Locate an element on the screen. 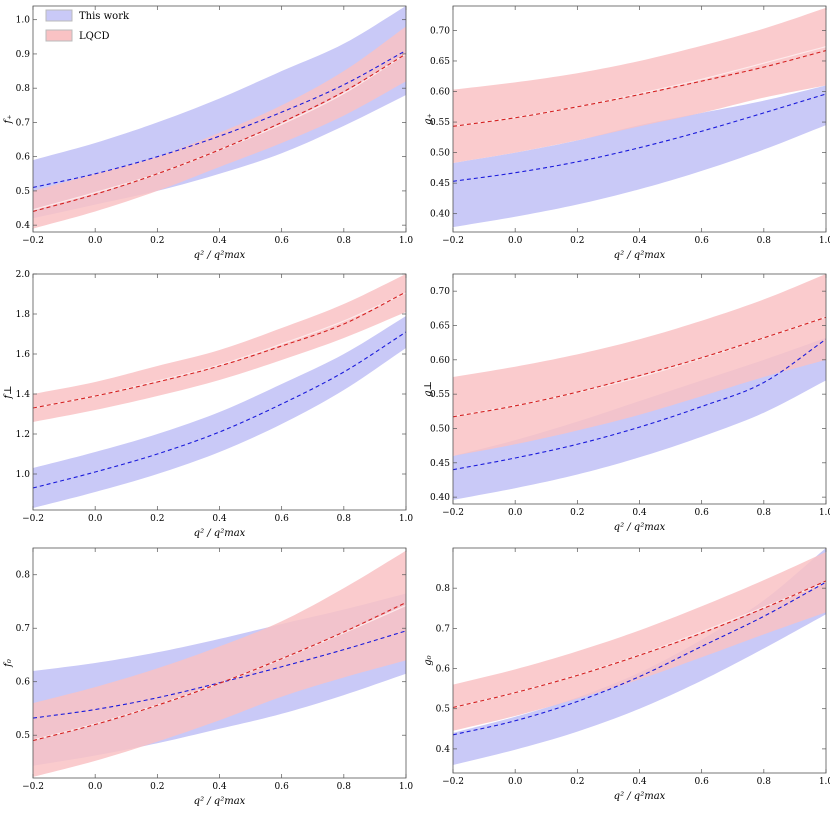  y-axis-title: f₀ is located at coordinates (8, 663).